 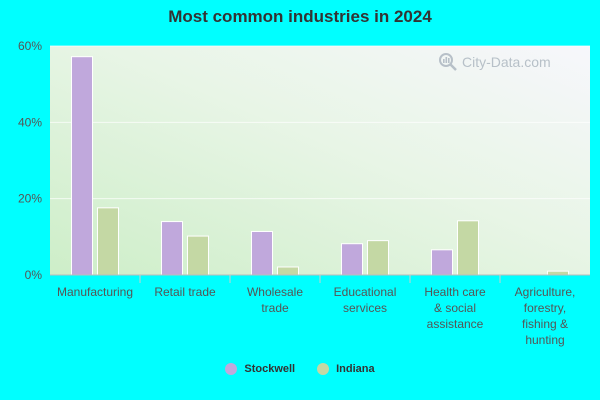 I want to click on category-label: Manufacturing, so click(x=95, y=292).